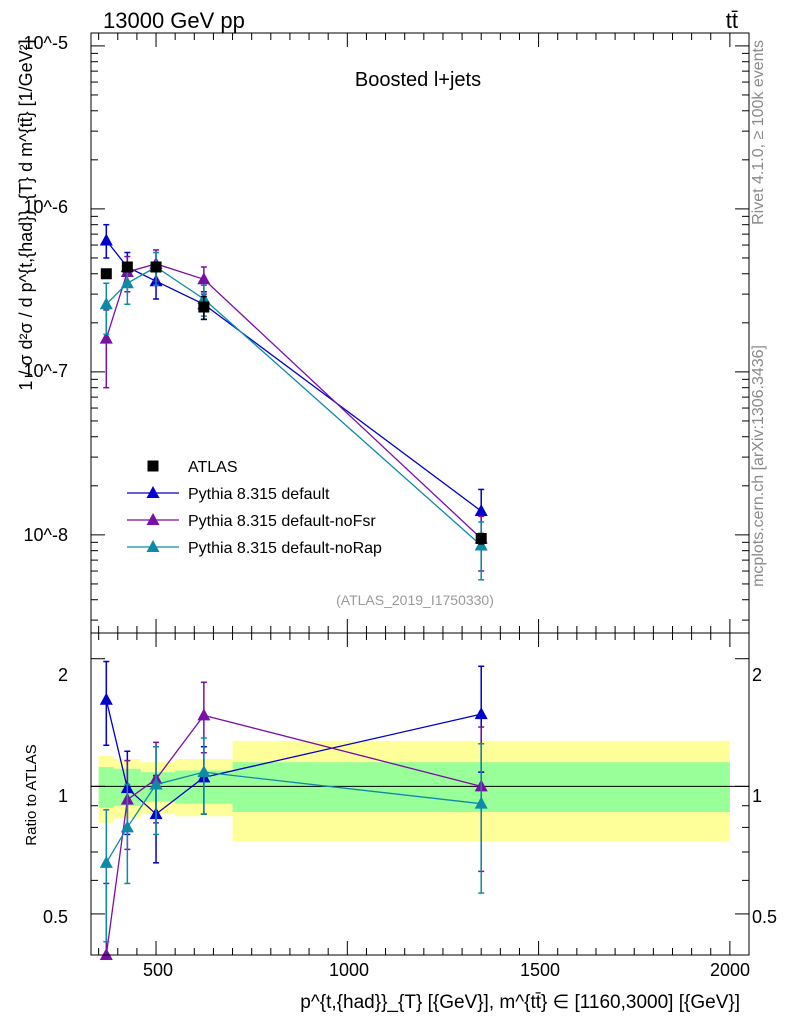  What do you see at coordinates (420, 791) in the screenshot?
I see `ratio-uncertainty-bands` at bounding box center [420, 791].